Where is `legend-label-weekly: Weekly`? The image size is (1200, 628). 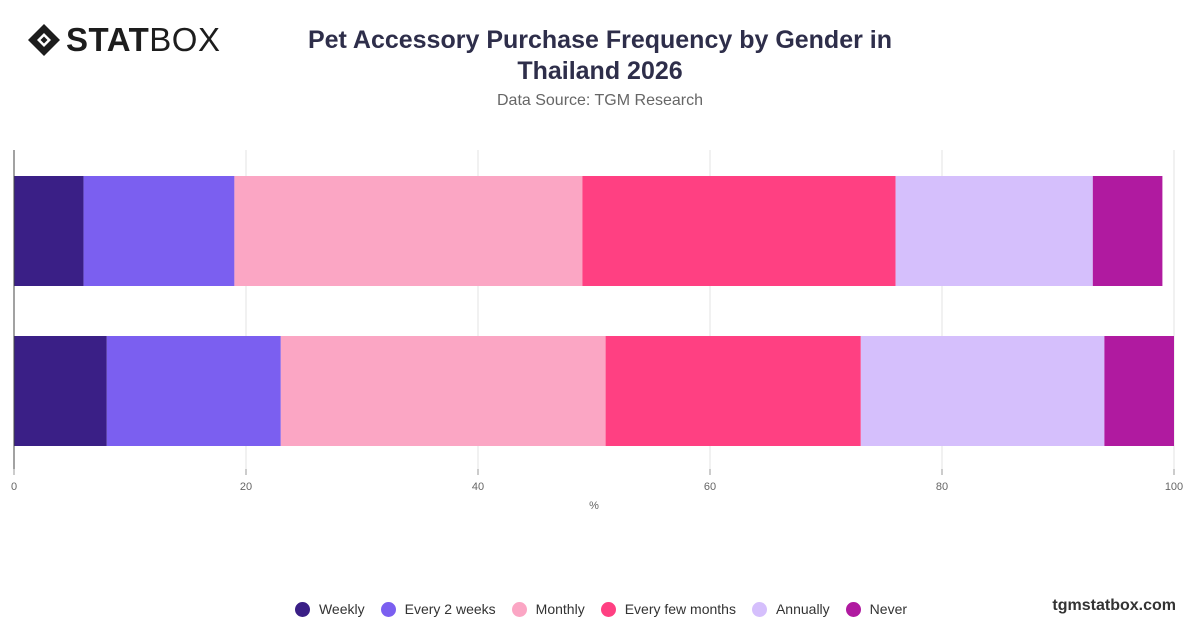 legend-label-weekly: Weekly is located at coordinates (341, 609).